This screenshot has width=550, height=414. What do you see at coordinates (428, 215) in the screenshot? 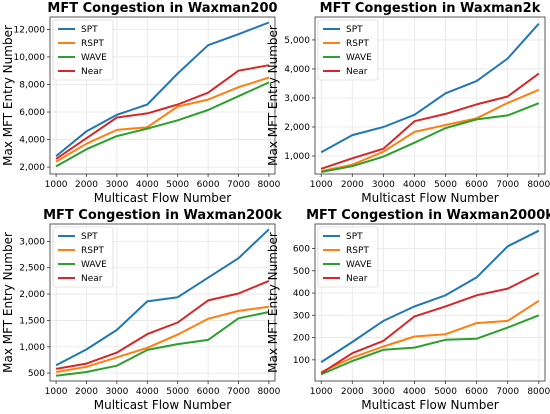
I see `chart-title: MFT Congestion in Waxman2000k` at bounding box center [428, 215].